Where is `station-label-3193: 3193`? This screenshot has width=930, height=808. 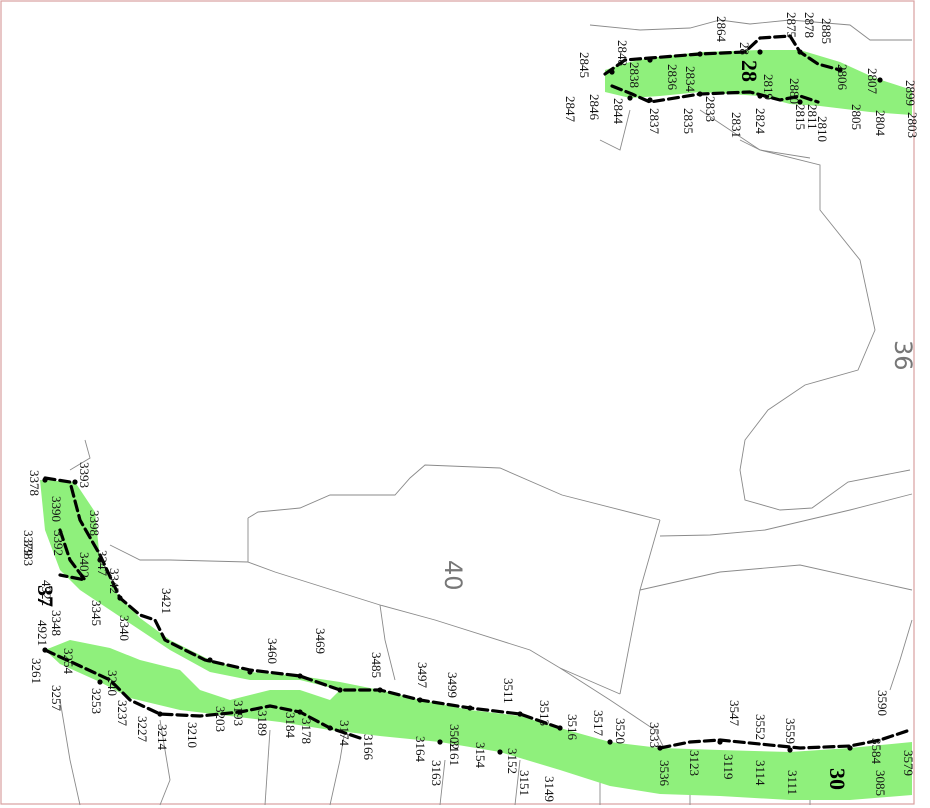
station-label-3193: 3193 is located at coordinates (238, 713).